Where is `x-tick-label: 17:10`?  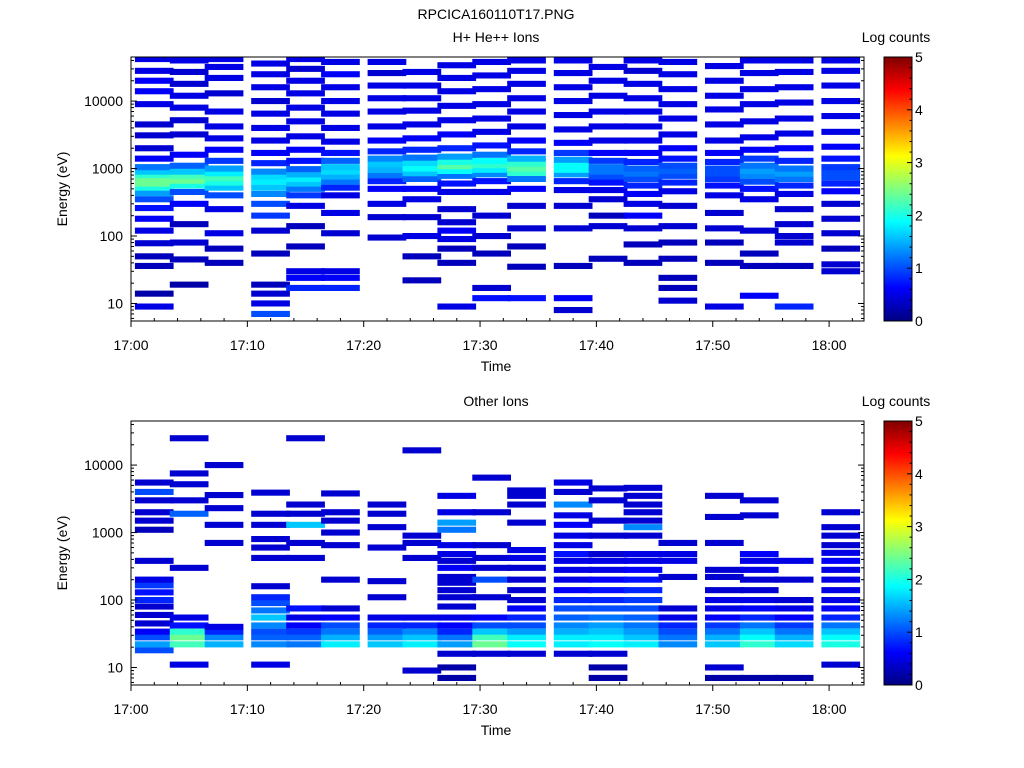 x-tick-label: 17:10 is located at coordinates (247, 345).